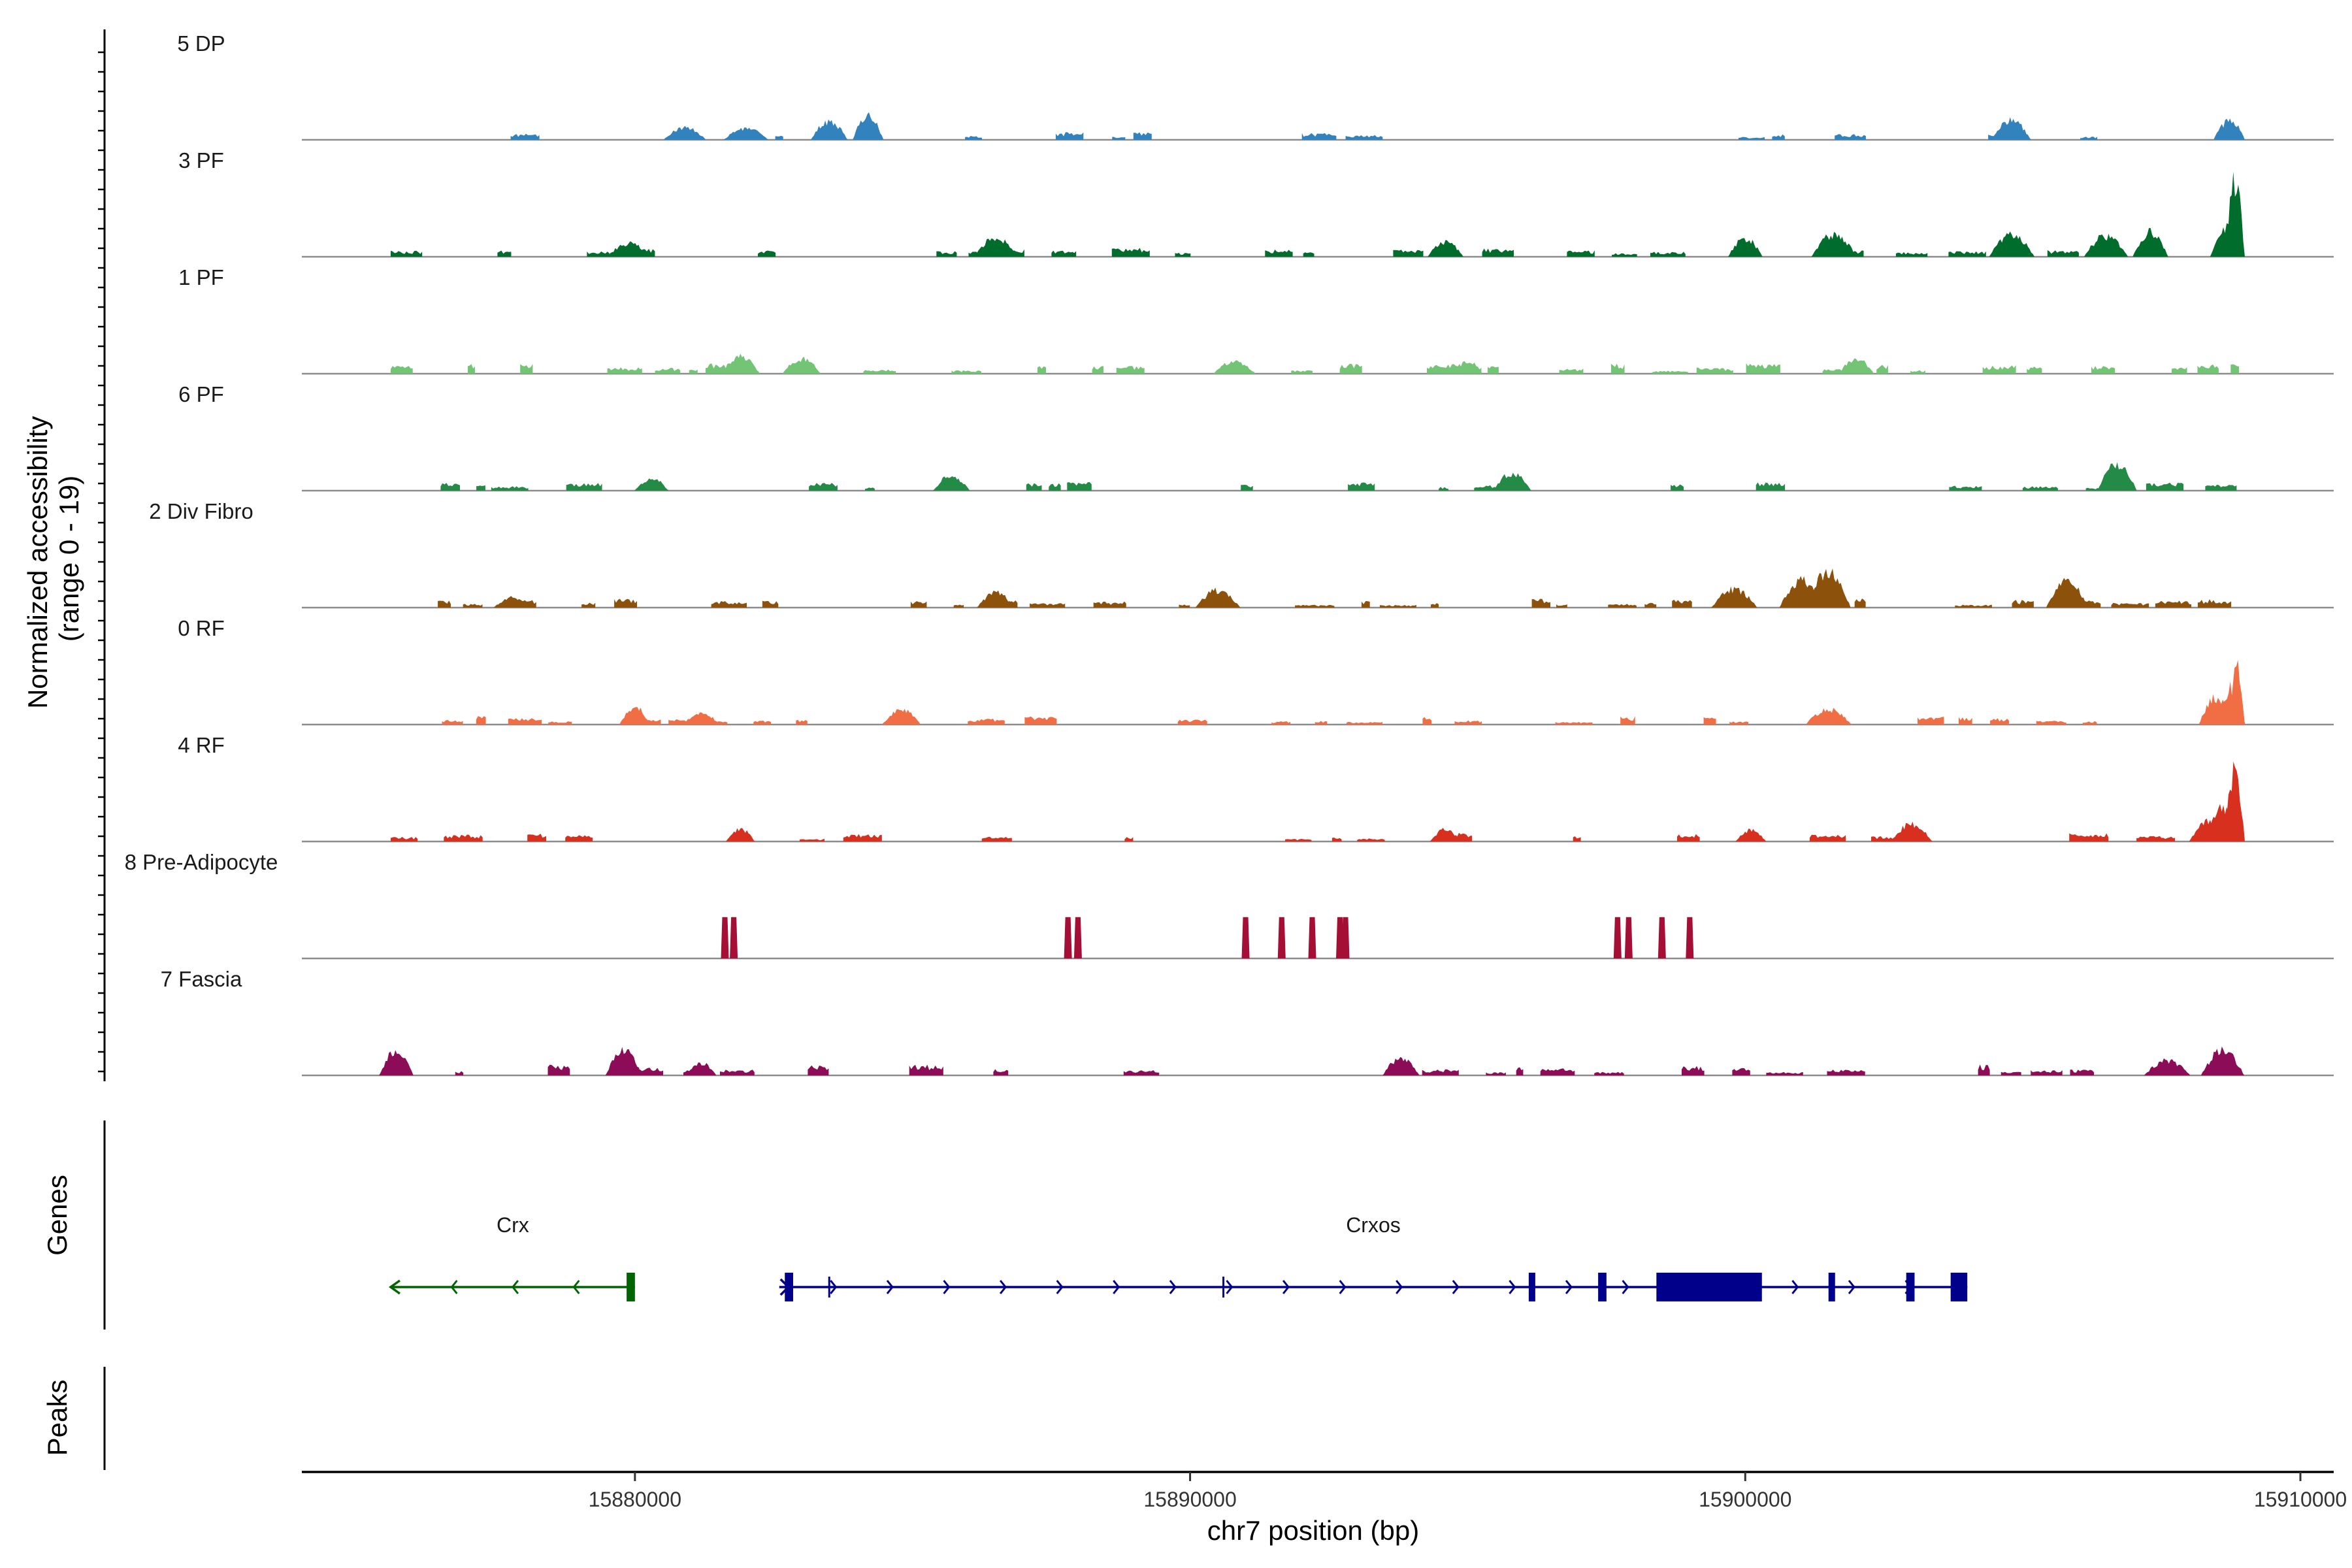 This screenshot has width=2352, height=1568. What do you see at coordinates (1256, 671) in the screenshot?
I see `track-0-rf: 0 RF` at bounding box center [1256, 671].